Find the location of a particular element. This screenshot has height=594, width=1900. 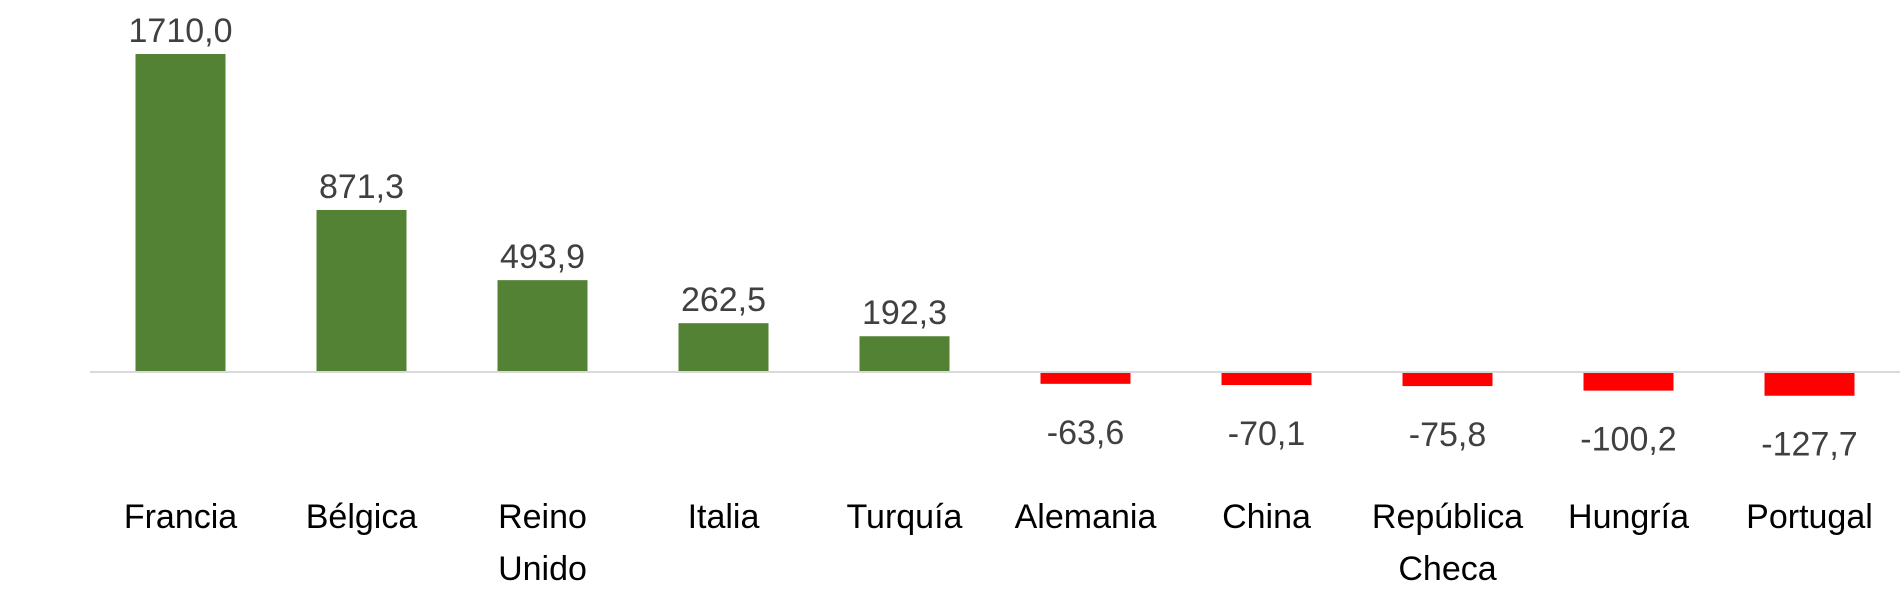

category-label-8: Hungría is located at coordinates (1628, 517).